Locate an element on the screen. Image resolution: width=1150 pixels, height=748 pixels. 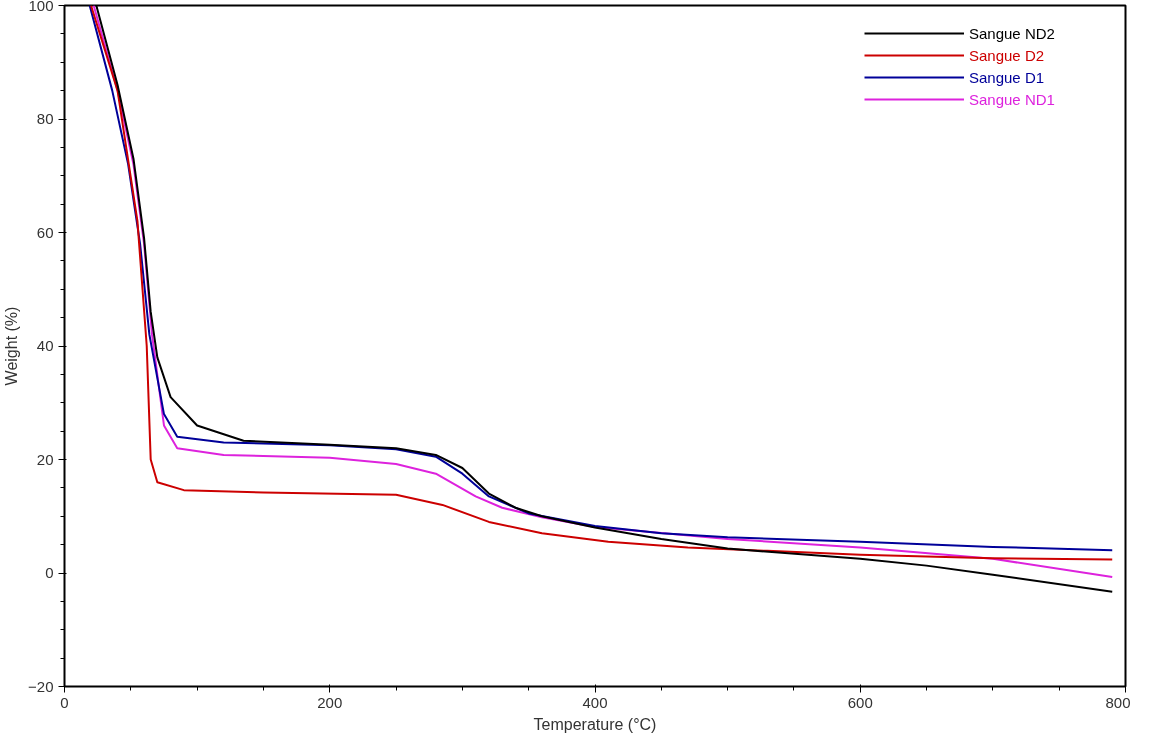
y-tick-label: 60 is located at coordinates (45, 232).